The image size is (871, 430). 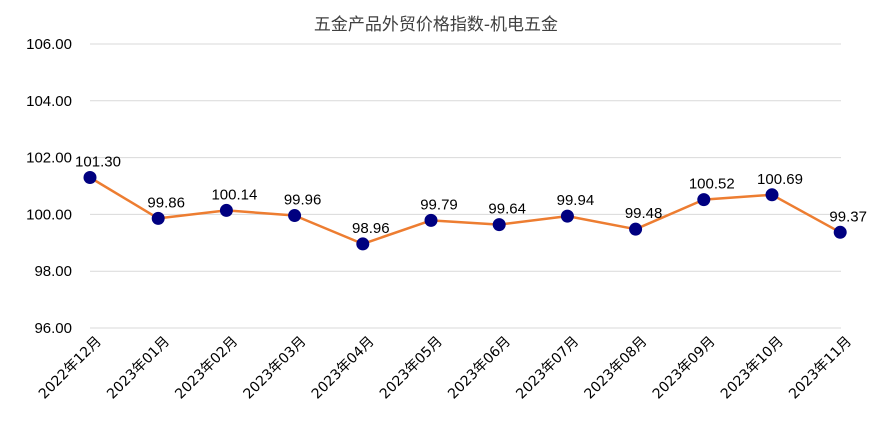 What do you see at coordinates (616, 368) in the screenshot?
I see `x-tick-label: 2023年08月` at bounding box center [616, 368].